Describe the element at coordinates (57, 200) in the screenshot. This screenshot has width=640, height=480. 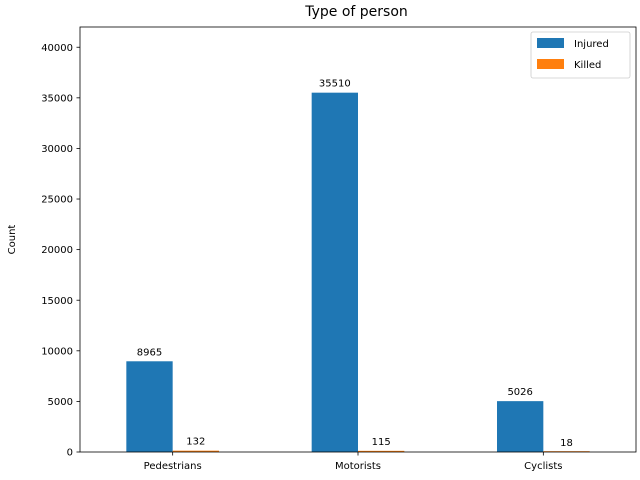
I see `y-tick-label: 25000` at that location.